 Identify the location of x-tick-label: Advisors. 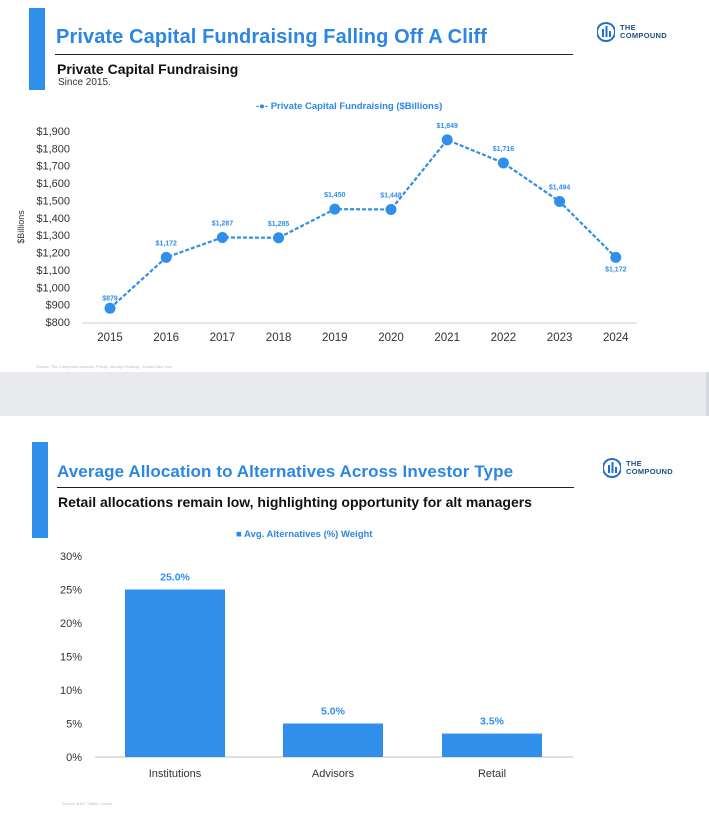
(333, 774).